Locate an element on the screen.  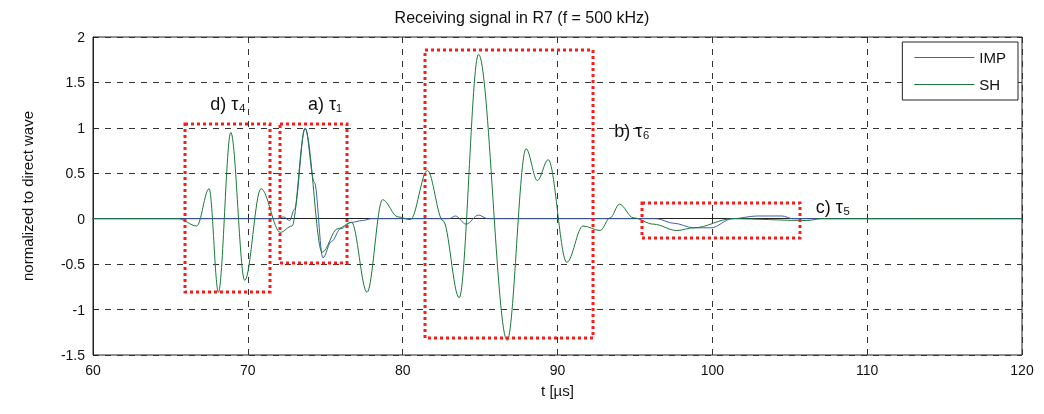
annotation: a) τ₁ is located at coordinates (325, 104).